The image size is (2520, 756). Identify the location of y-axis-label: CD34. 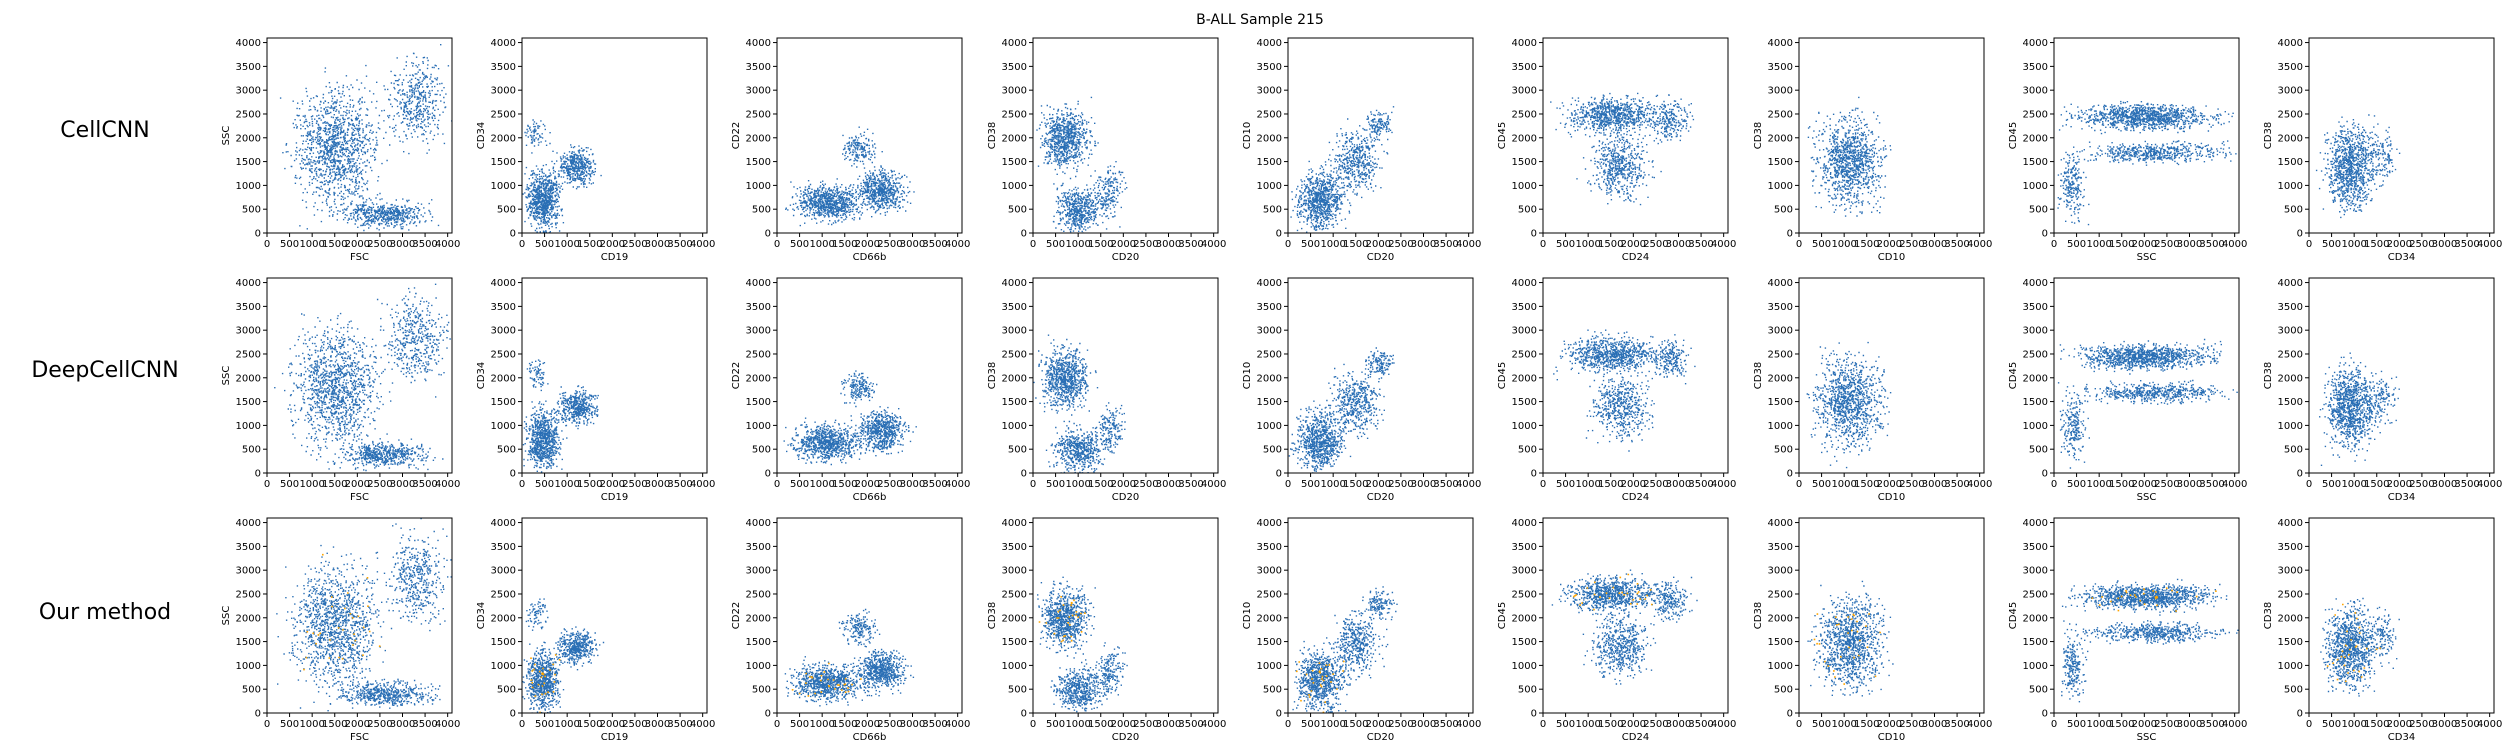
(481, 135).